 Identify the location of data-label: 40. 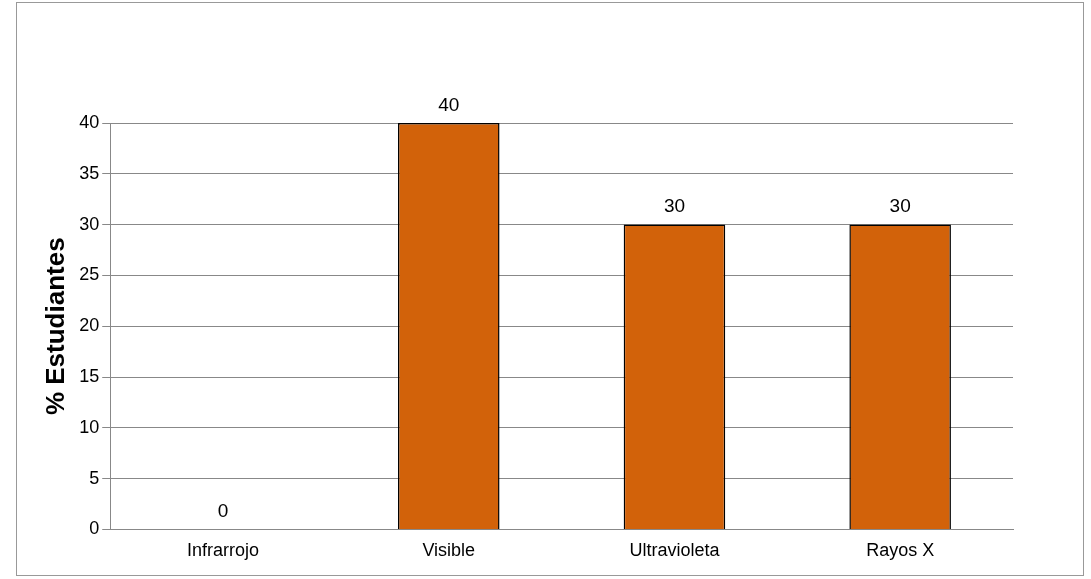
(449, 104).